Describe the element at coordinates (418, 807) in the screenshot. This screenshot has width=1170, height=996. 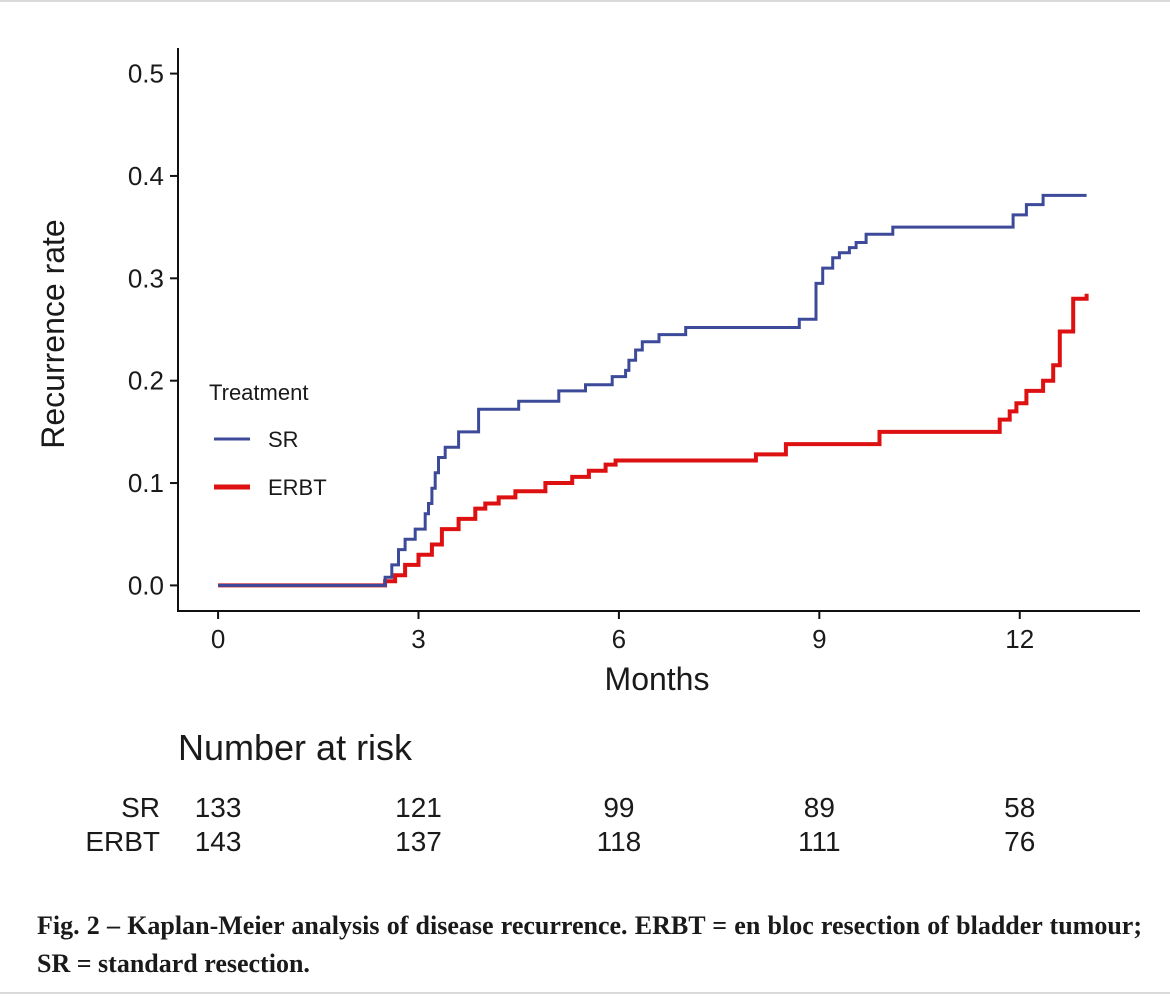
I see `risk-value: 121` at that location.